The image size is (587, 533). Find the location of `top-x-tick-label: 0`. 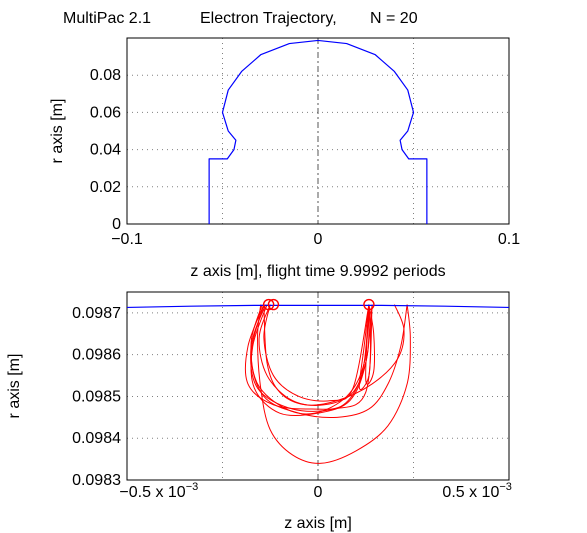

top-x-tick-label: 0 is located at coordinates (318, 239).